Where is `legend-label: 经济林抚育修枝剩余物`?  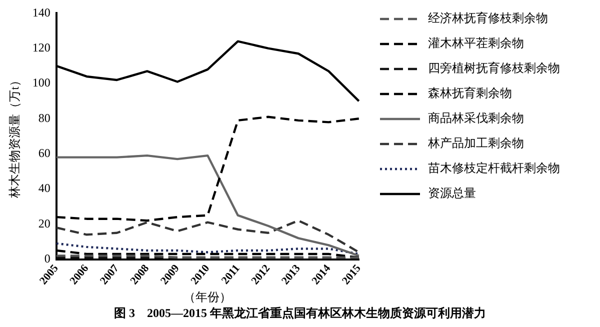
legend-label: 经济林抚育修枝剩余物 is located at coordinates (488, 18).